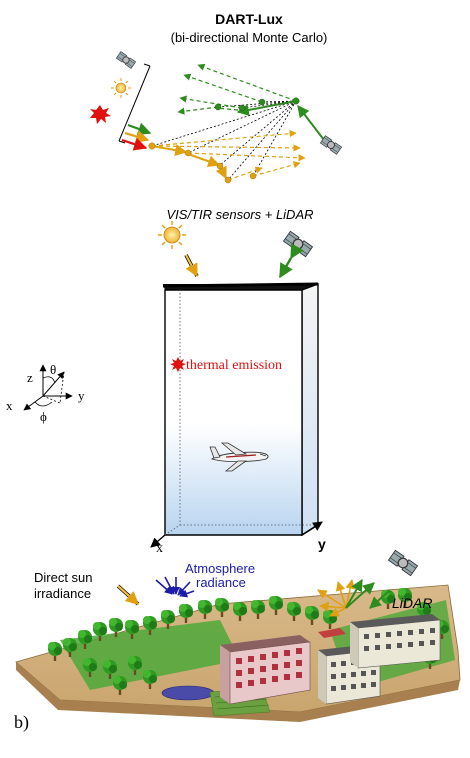 This screenshot has width=470, height=758. I want to click on sensor-satellite-icon, so click(298, 244).